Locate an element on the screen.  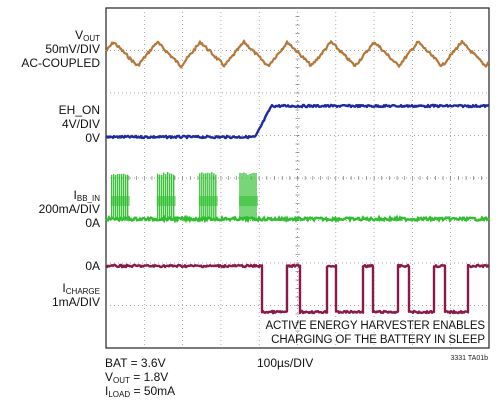
vout-name: VOUT is located at coordinates (87, 35).